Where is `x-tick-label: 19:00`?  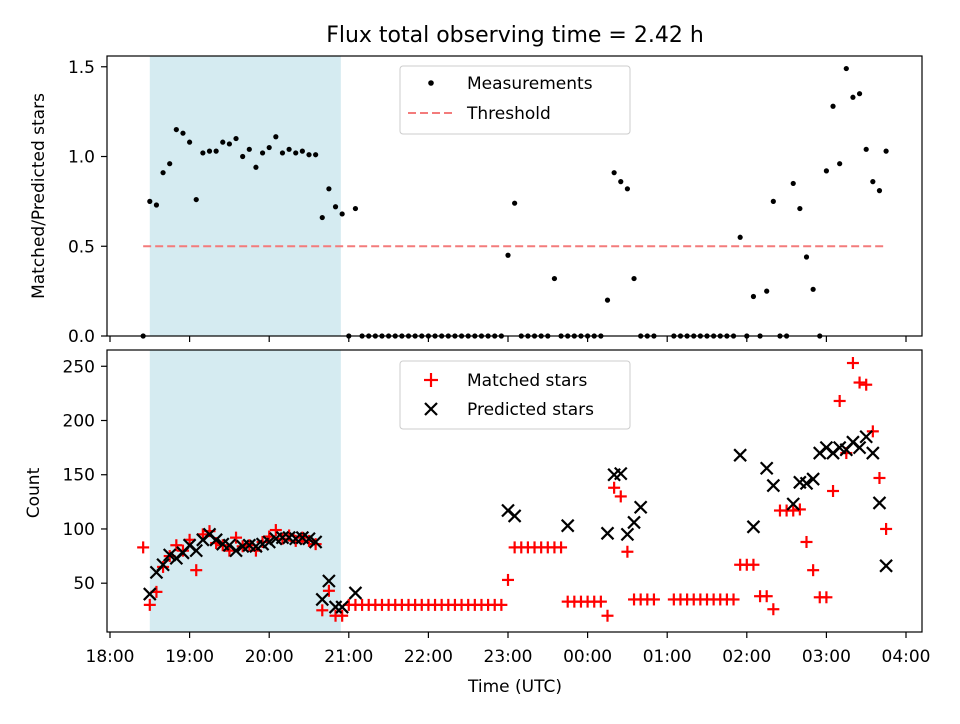
x-tick-label: 19:00 is located at coordinates (189, 657).